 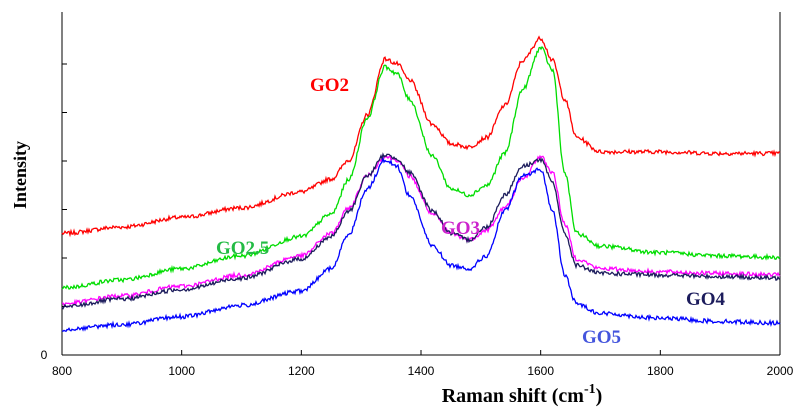 I want to click on y-axis-title: Intensity, so click(x=20, y=175).